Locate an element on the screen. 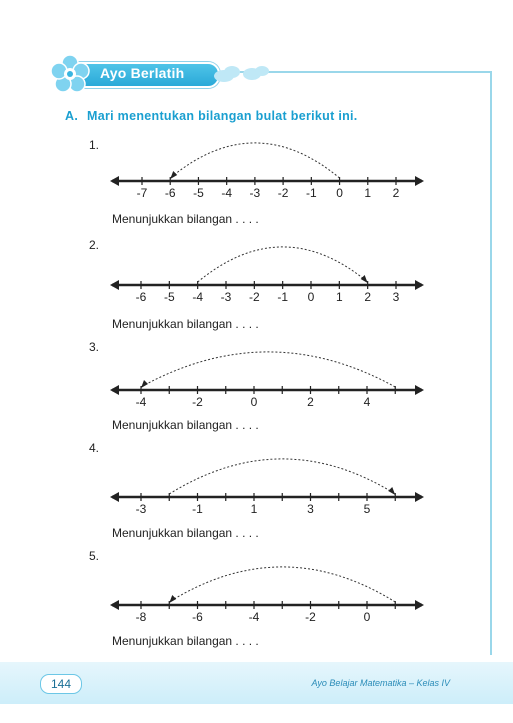  question-number-2: 2. is located at coordinates (94, 245).